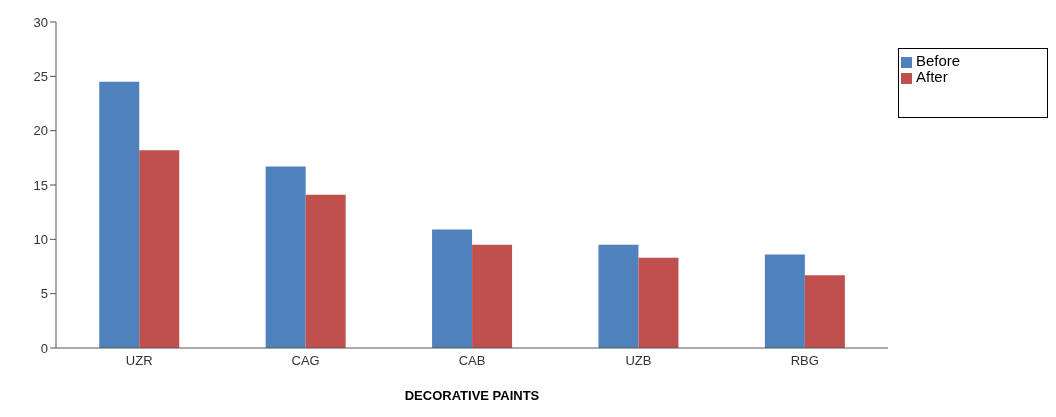 Image resolution: width=1056 pixels, height=417 pixels. What do you see at coordinates (44, 348) in the screenshot?
I see `y-tick-label: 0` at bounding box center [44, 348].